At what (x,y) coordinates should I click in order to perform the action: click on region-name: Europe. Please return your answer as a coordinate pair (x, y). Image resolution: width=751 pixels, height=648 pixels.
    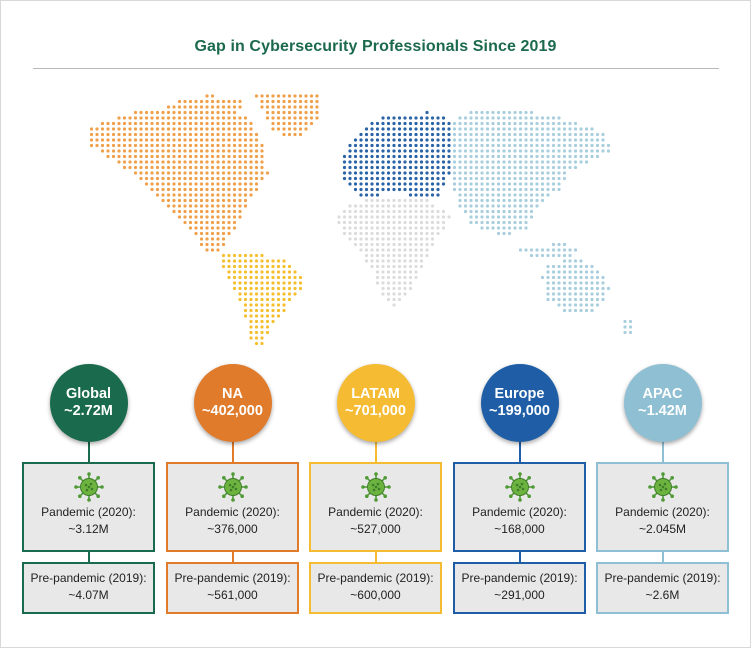
    Looking at the image, I should click on (519, 394).